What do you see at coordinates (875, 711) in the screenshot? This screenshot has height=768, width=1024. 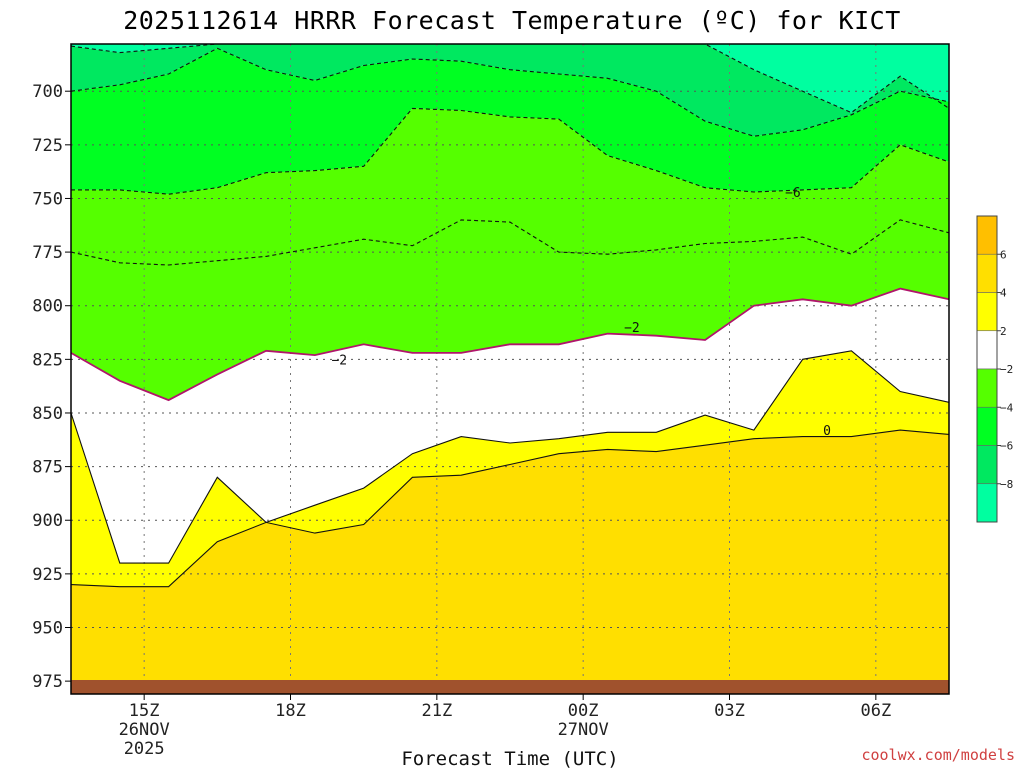 I see `x-tick-label-06Z: 06Z` at bounding box center [875, 711].